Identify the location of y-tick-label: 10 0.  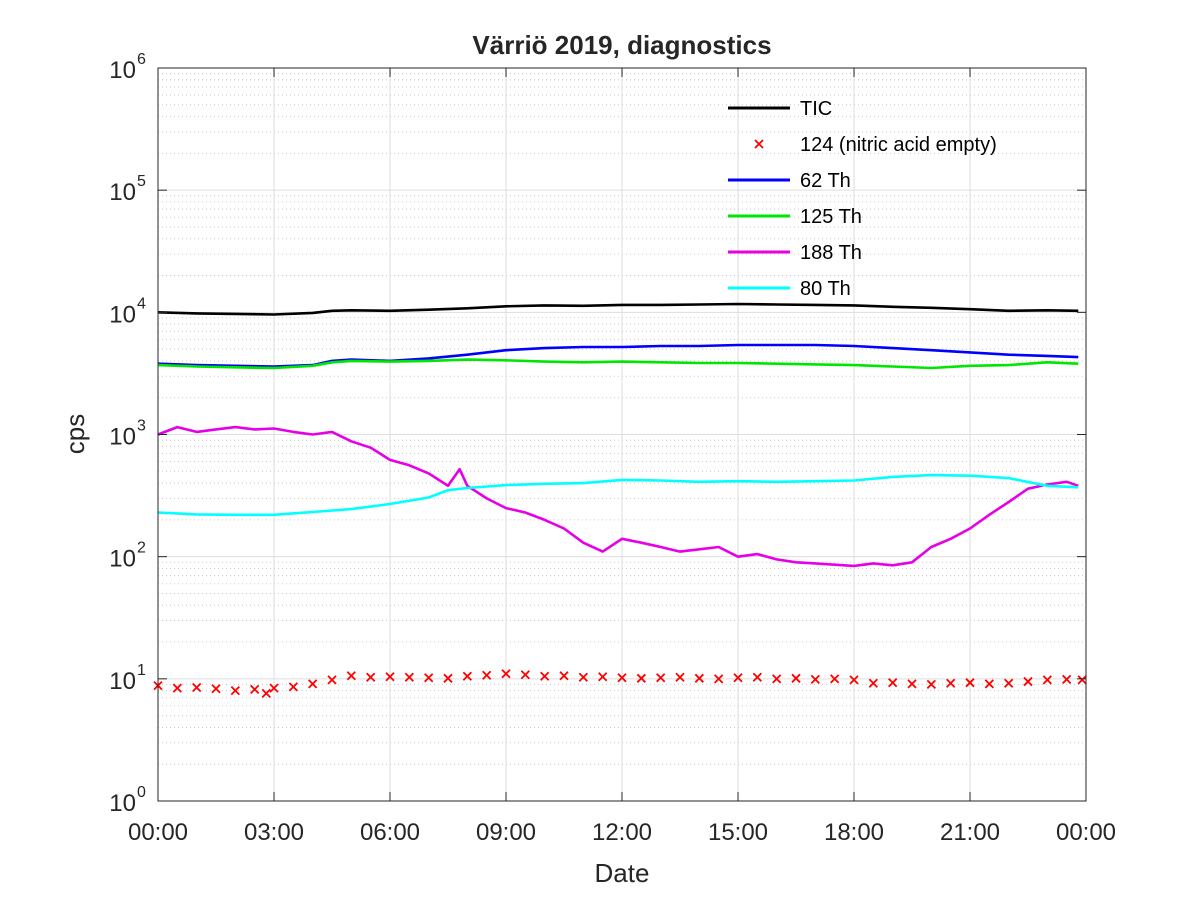
(127, 800).